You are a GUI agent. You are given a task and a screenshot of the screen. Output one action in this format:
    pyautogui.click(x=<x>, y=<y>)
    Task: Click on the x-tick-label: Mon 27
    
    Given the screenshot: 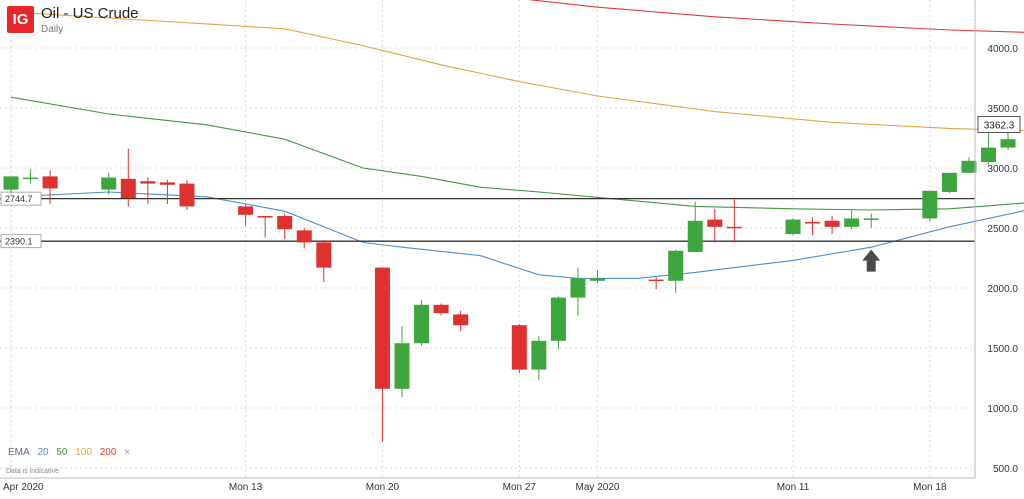 What is the action you would take?
    pyautogui.click(x=520, y=487)
    